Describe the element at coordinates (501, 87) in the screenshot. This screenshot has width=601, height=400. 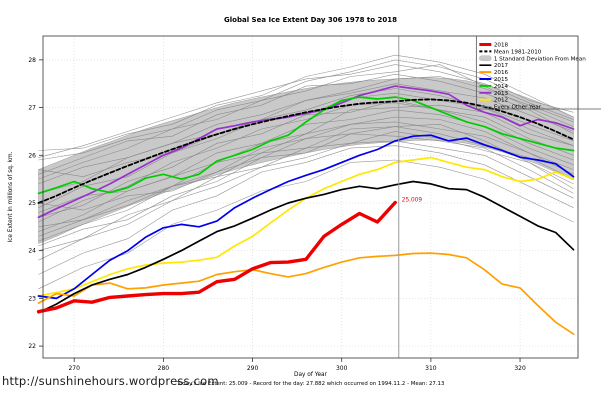
I see `legend-label-2014: 2014` at that location.